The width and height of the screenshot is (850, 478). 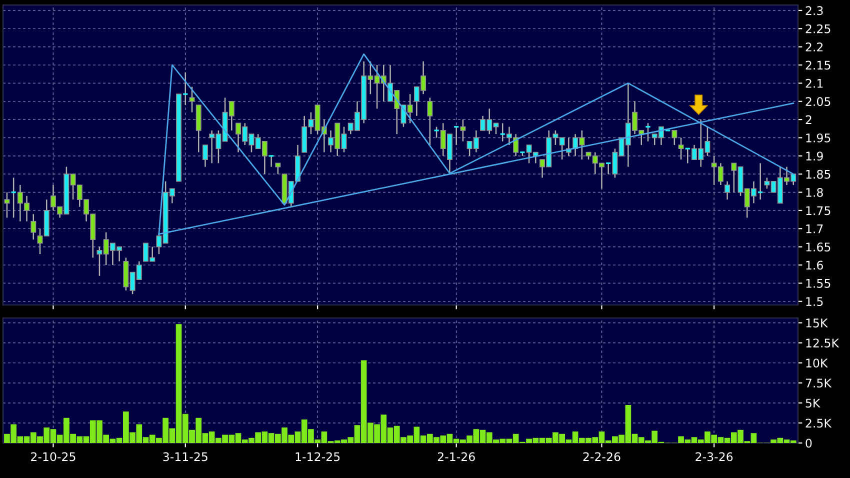 What do you see at coordinates (814, 156) in the screenshot?
I see `y-tick-label: 1.9` at bounding box center [814, 156].